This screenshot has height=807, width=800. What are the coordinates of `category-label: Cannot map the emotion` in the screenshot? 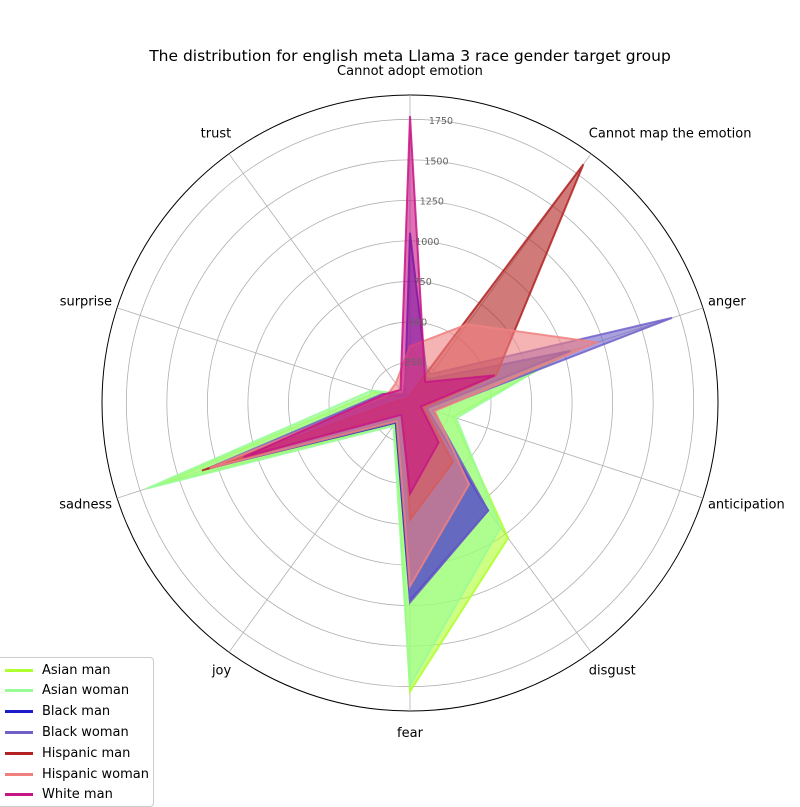 It's located at (670, 134).